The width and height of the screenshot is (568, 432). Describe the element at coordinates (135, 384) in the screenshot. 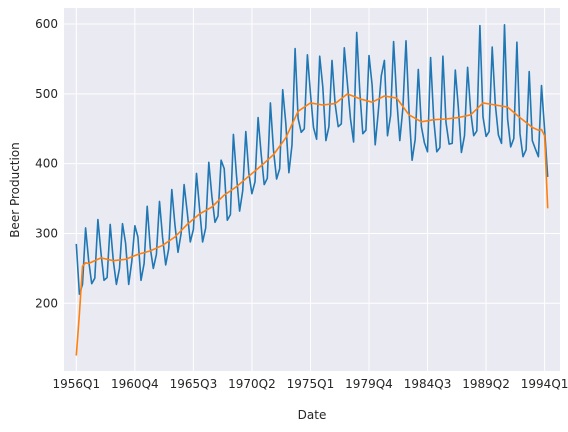

I see `x-tick-label: 1960Q4` at that location.